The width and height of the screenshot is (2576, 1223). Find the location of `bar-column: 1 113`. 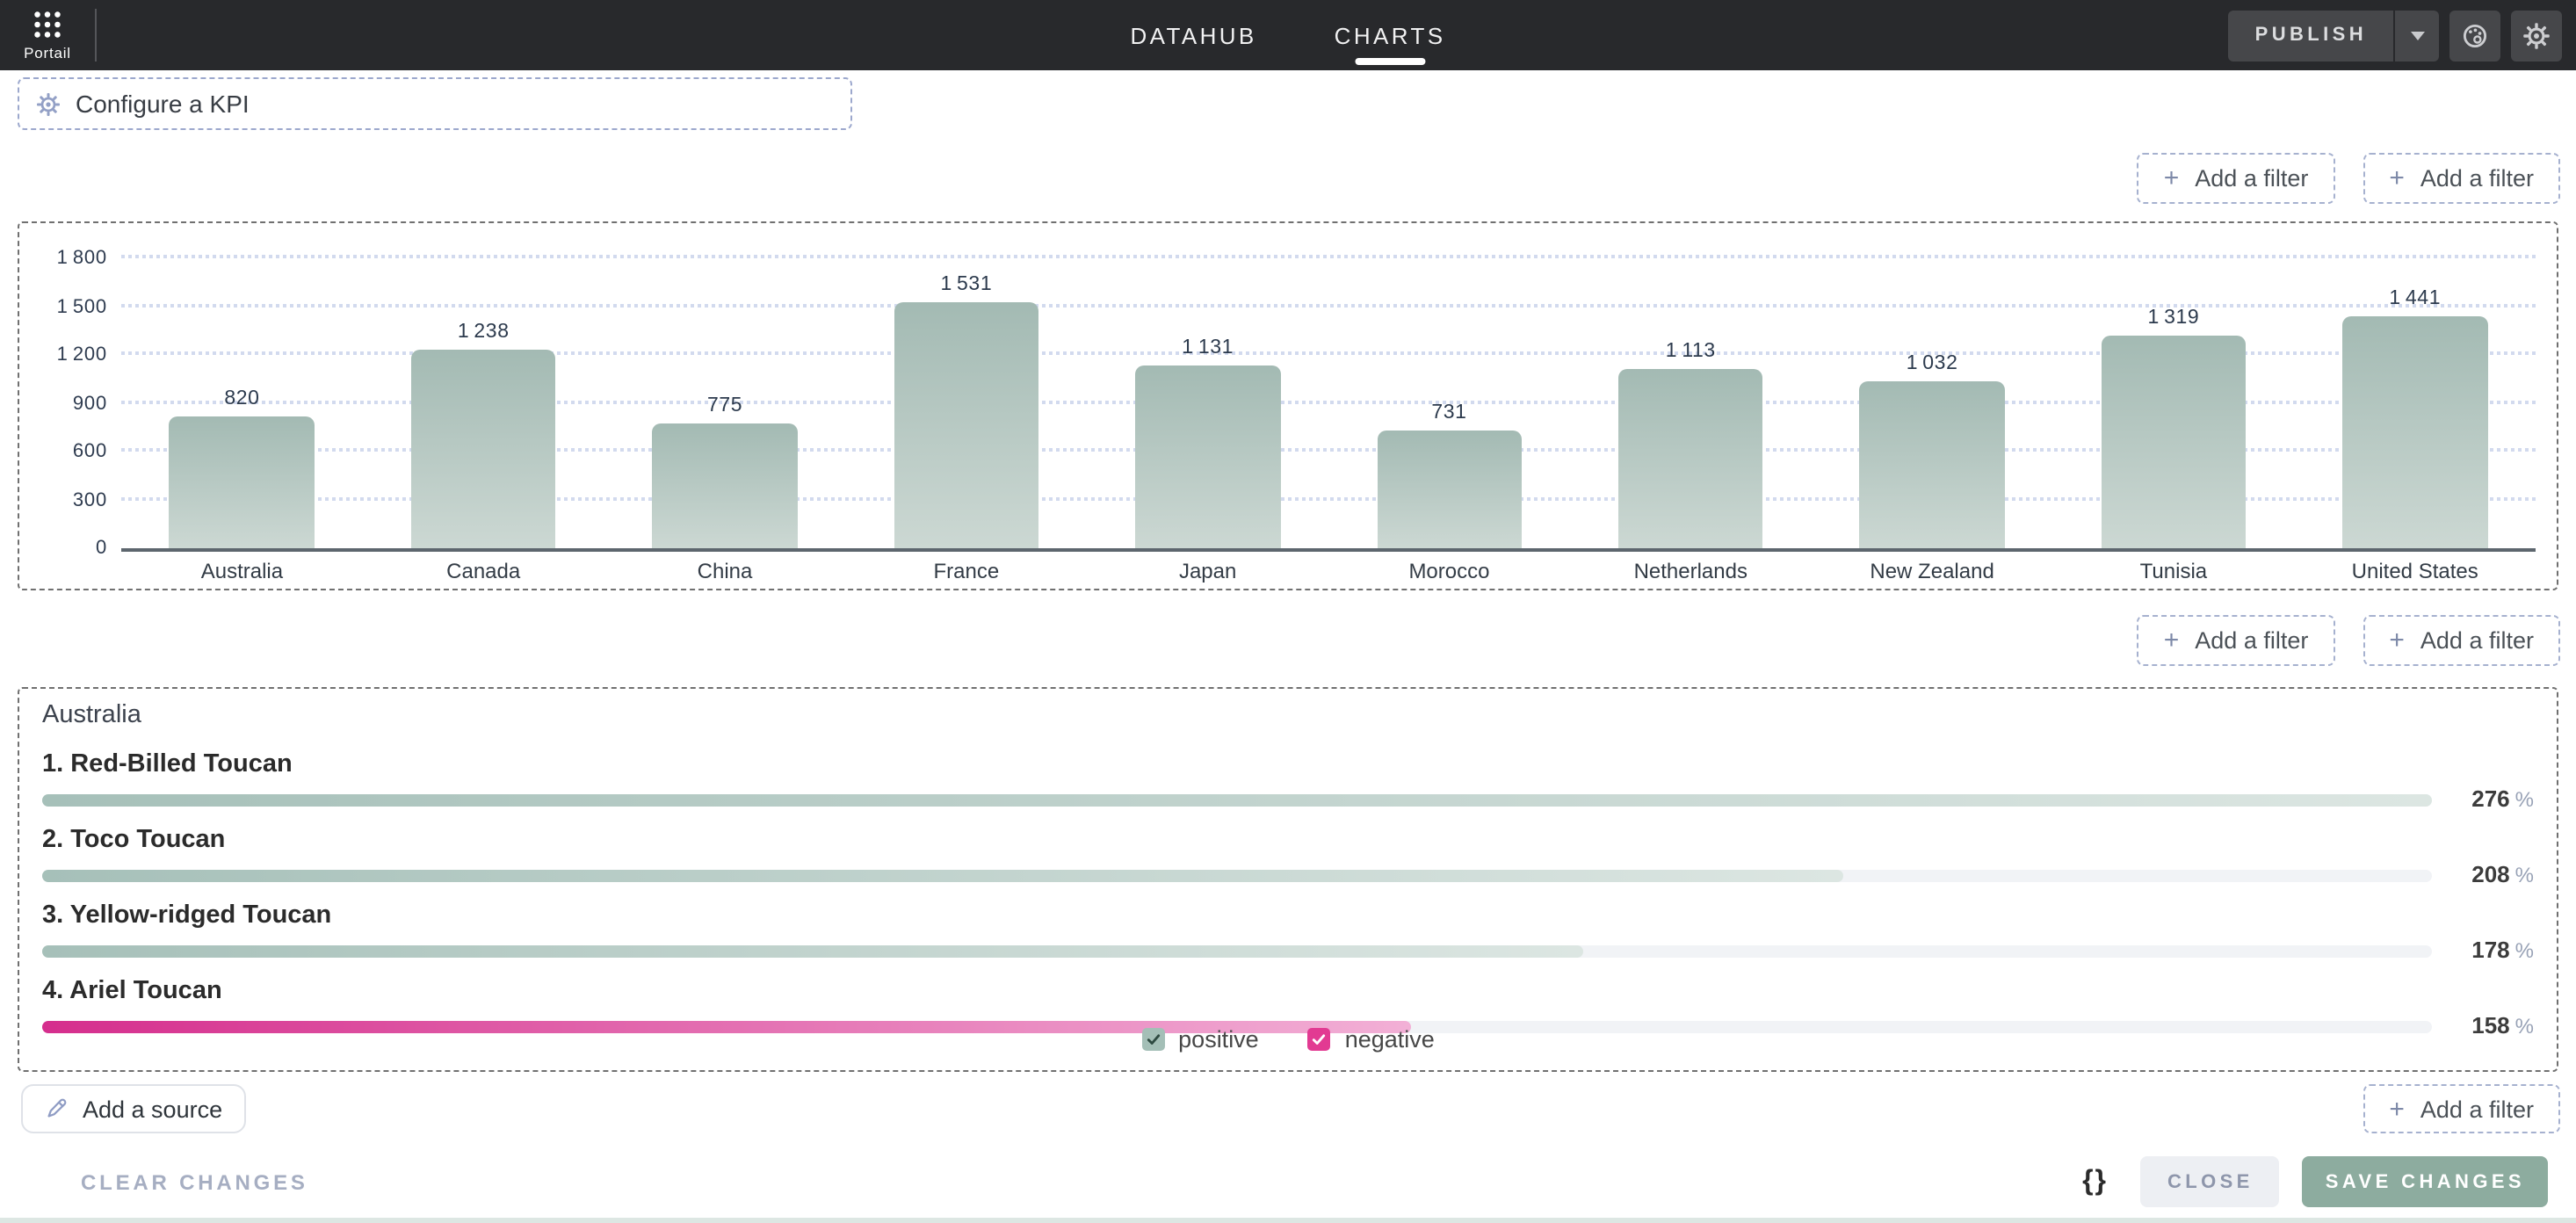

bar-column: 1 113 is located at coordinates (1691, 403).